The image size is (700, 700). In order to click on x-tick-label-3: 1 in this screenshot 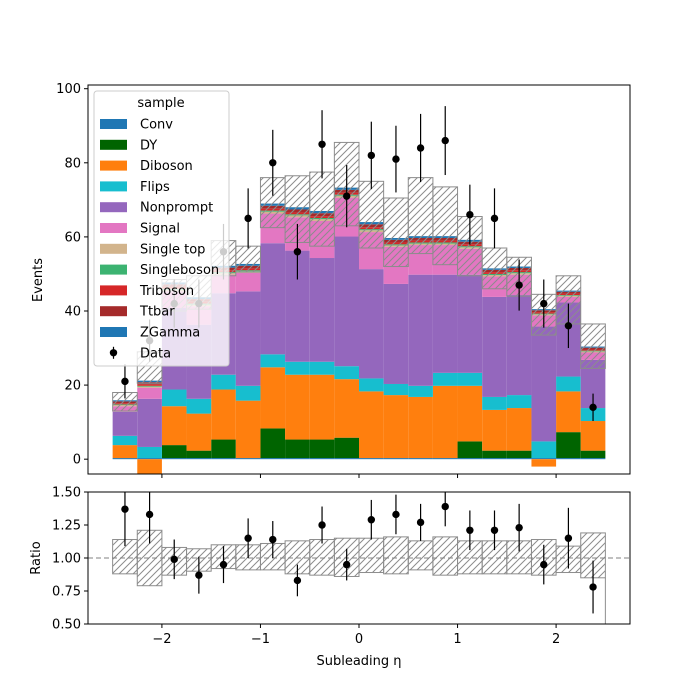, I will do `click(457, 639)`.